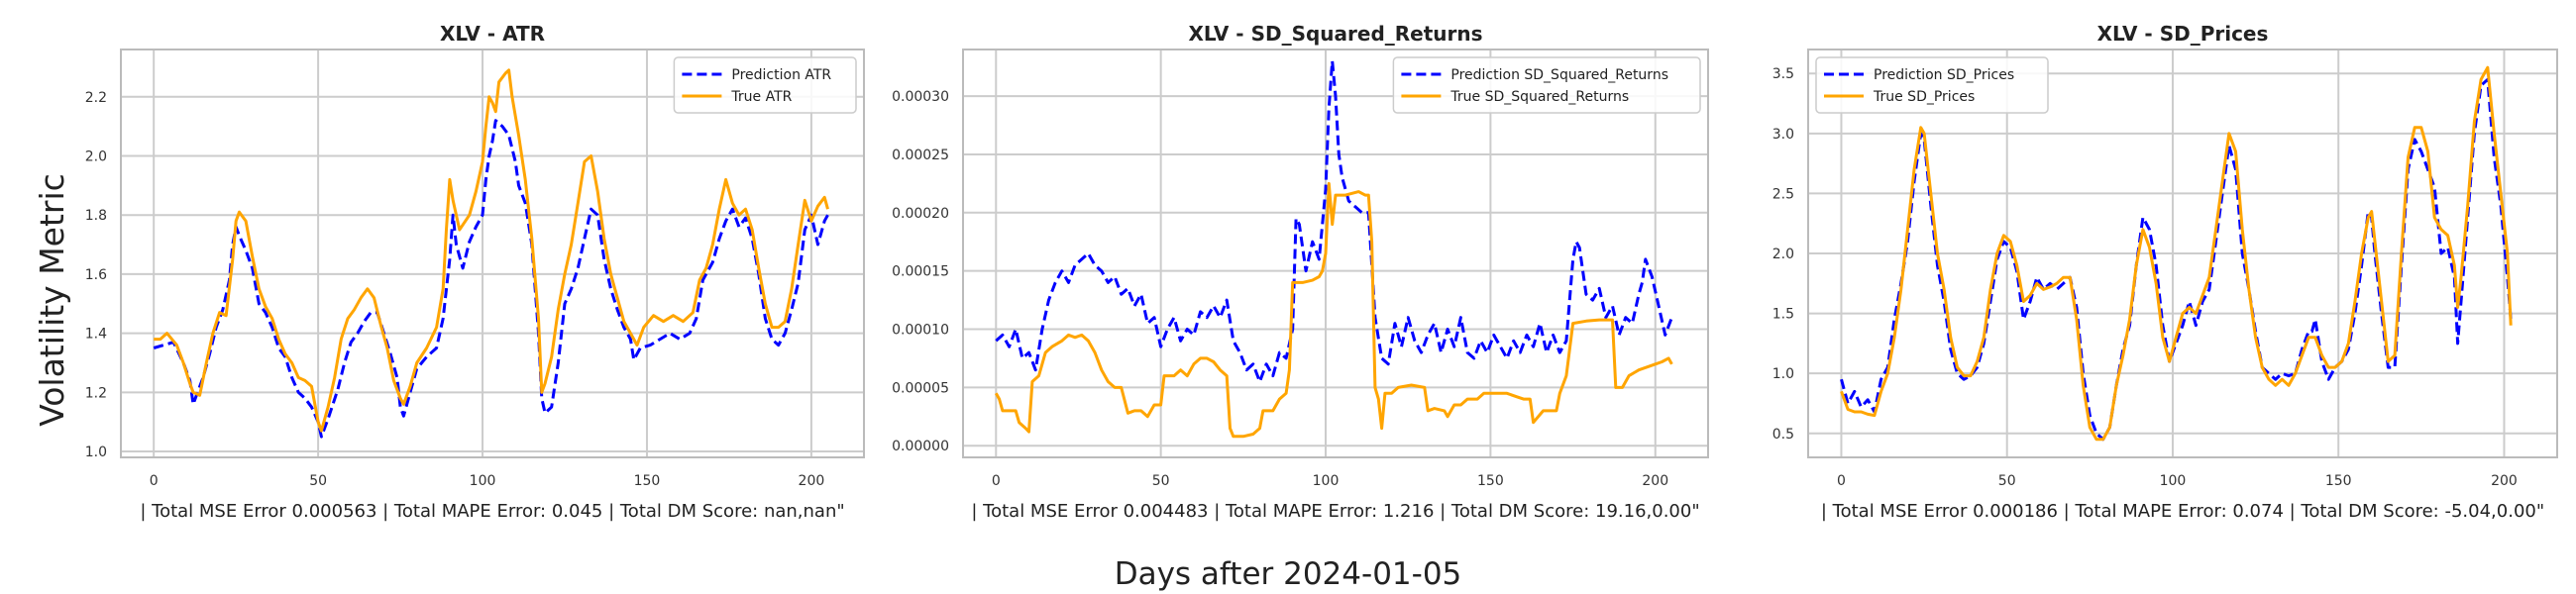 The width and height of the screenshot is (2576, 594). What do you see at coordinates (1783, 135) in the screenshot?
I see `y-tick-label: 3.0` at bounding box center [1783, 135].